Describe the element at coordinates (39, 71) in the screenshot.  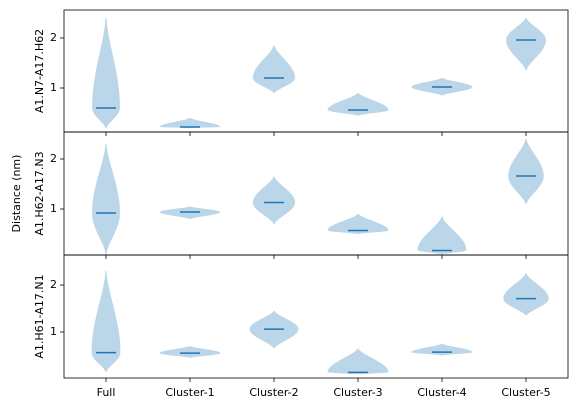
I see `y-axis-label: A1.N7-A17.H62` at that location.